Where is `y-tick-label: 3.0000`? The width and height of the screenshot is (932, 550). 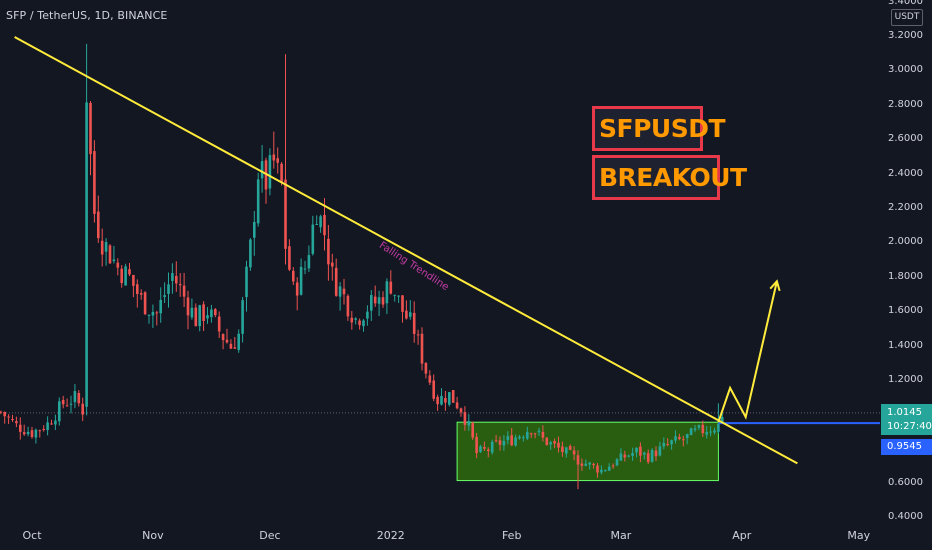 y-tick-label: 3.0000 is located at coordinates (905, 70).